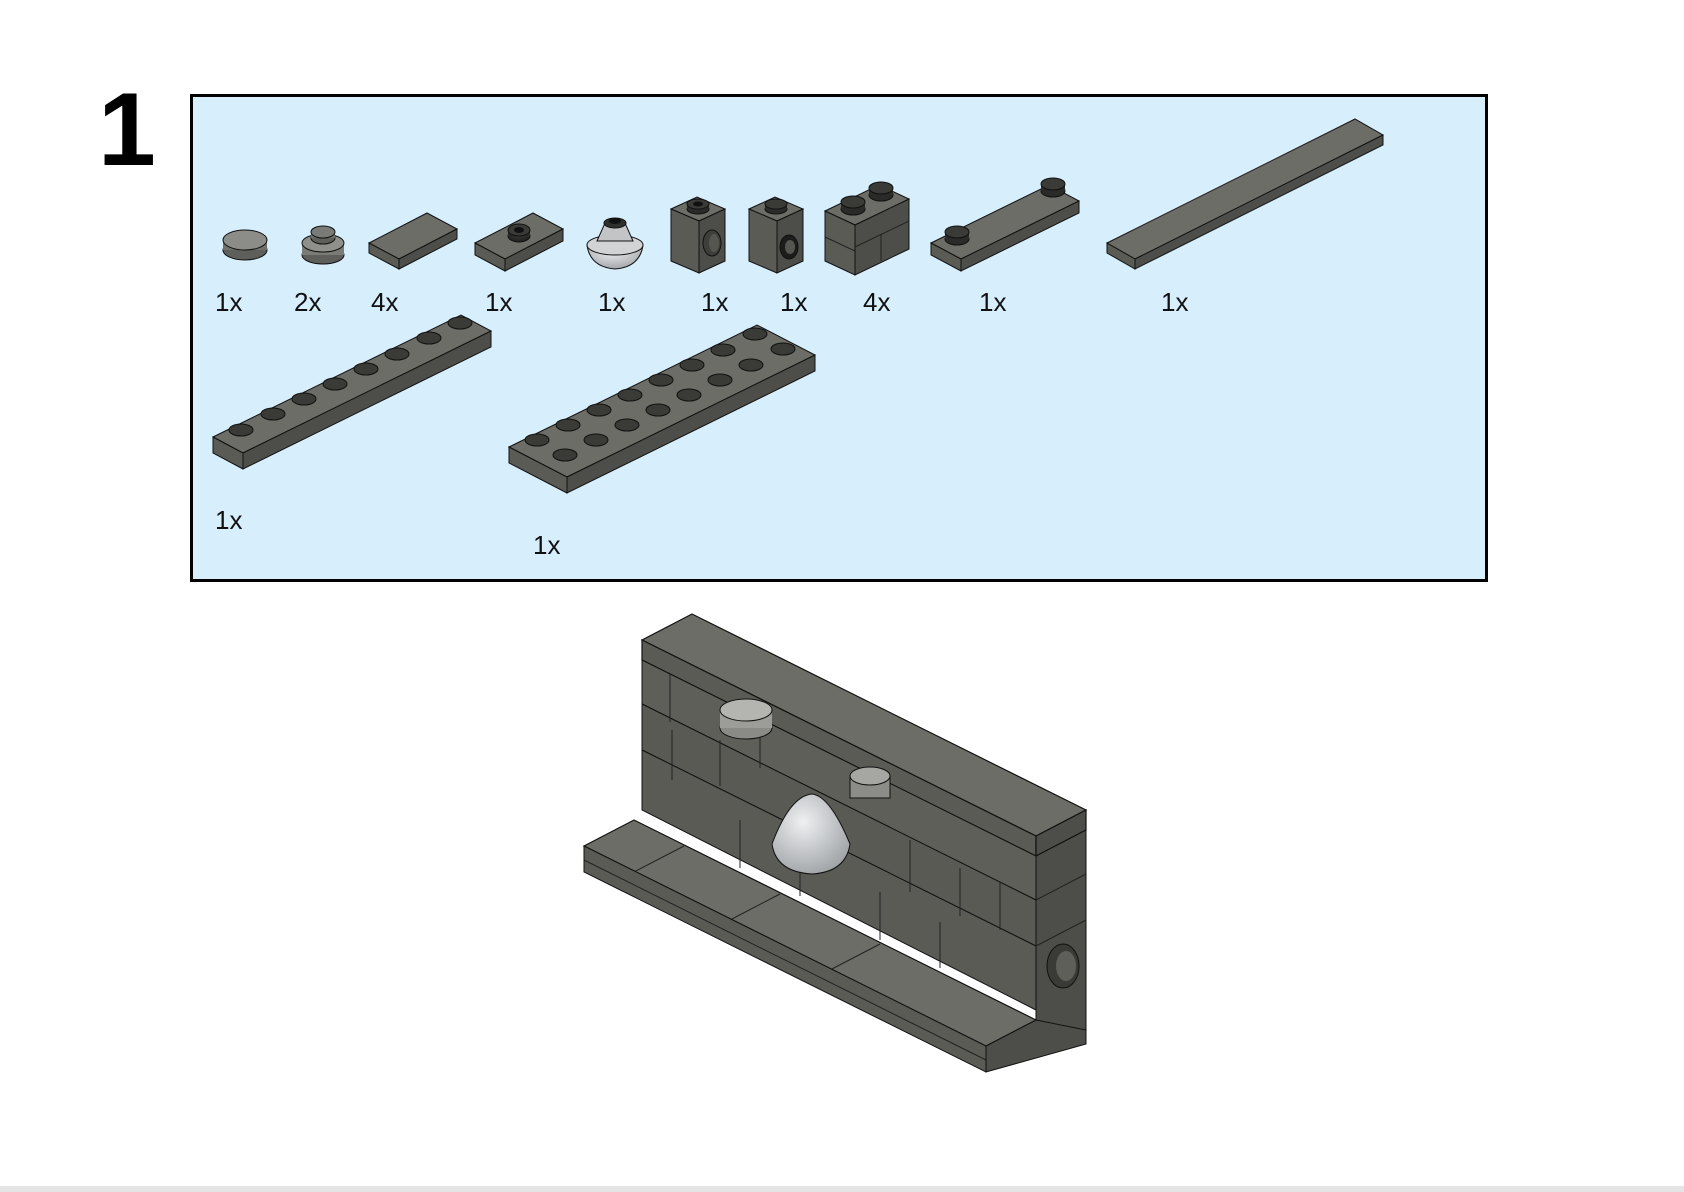 The height and width of the screenshot is (1192, 1684). What do you see at coordinates (776, 235) in the screenshot?
I see `part-technic-brick-1x1-side` at bounding box center [776, 235].